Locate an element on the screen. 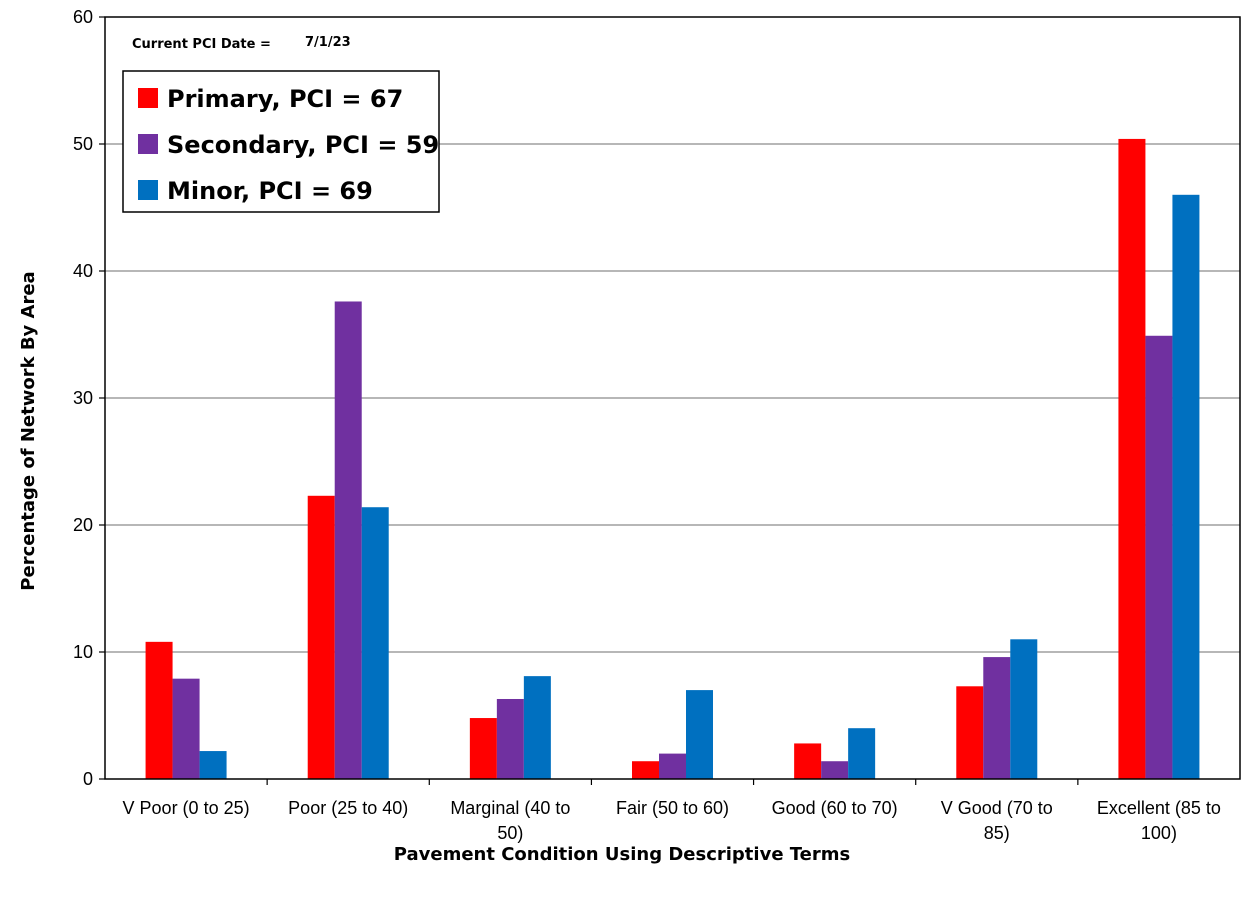  y-axis-title: Percentage of Network By Area is located at coordinates (28, 430).